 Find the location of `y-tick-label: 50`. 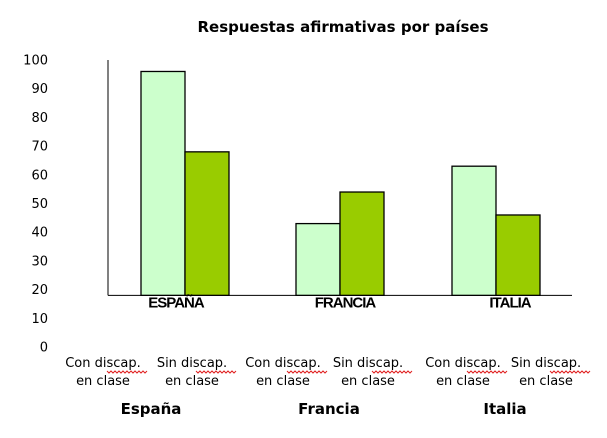

y-tick-label: 50 is located at coordinates (39, 204).